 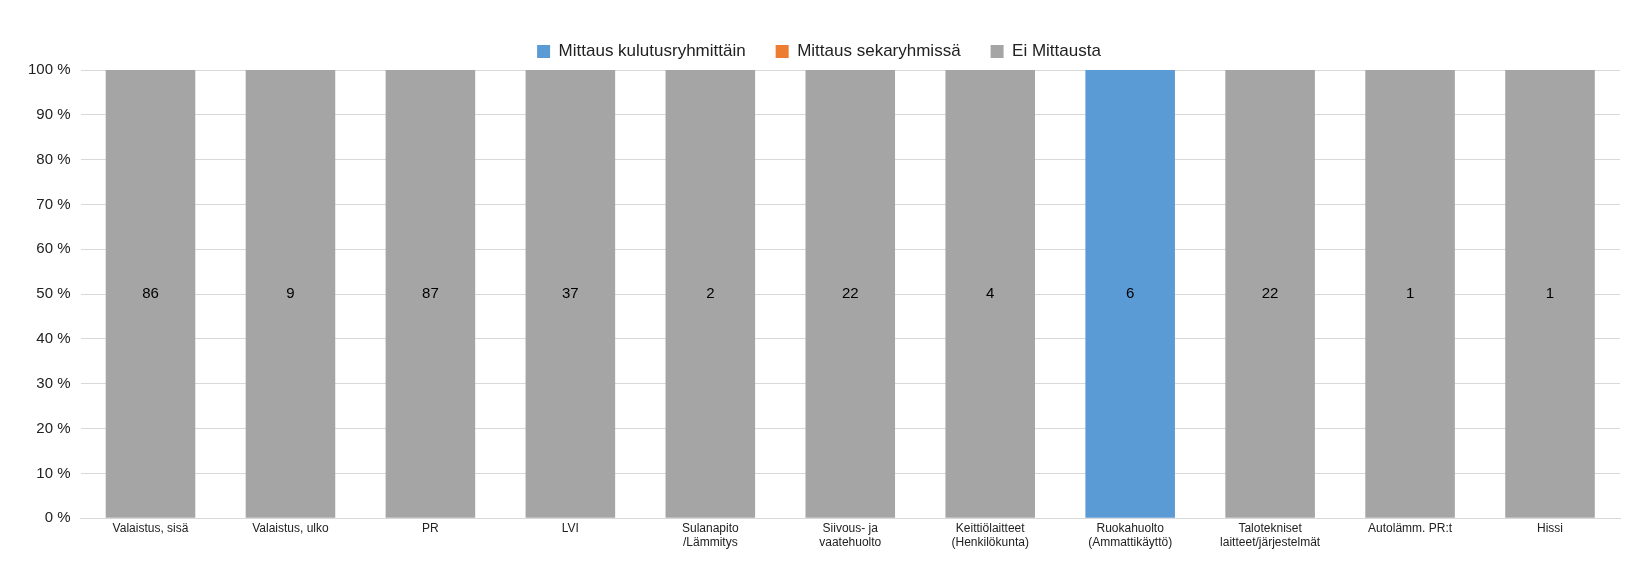 I want to click on annotation: 4, so click(x=990, y=293).